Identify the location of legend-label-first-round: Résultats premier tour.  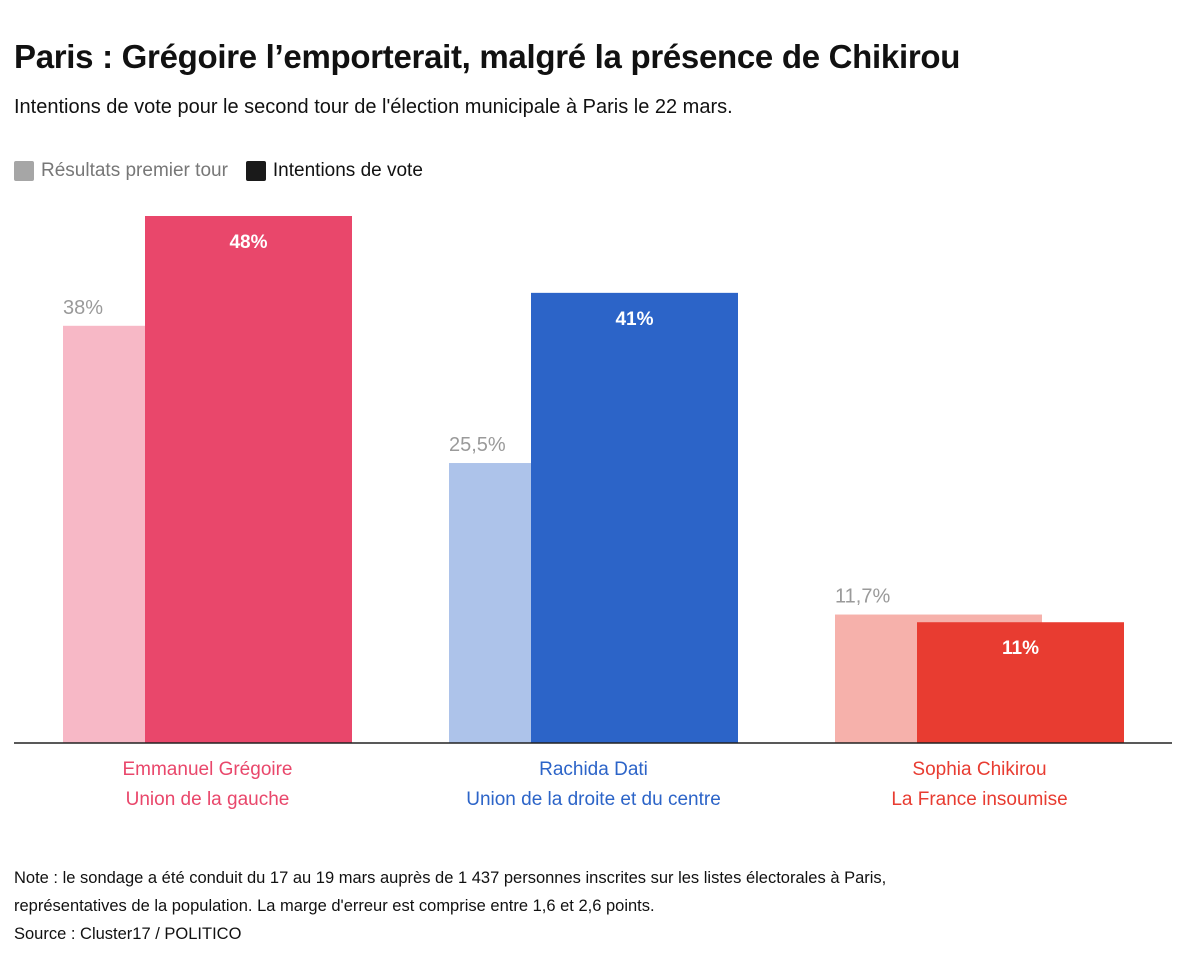
(134, 170).